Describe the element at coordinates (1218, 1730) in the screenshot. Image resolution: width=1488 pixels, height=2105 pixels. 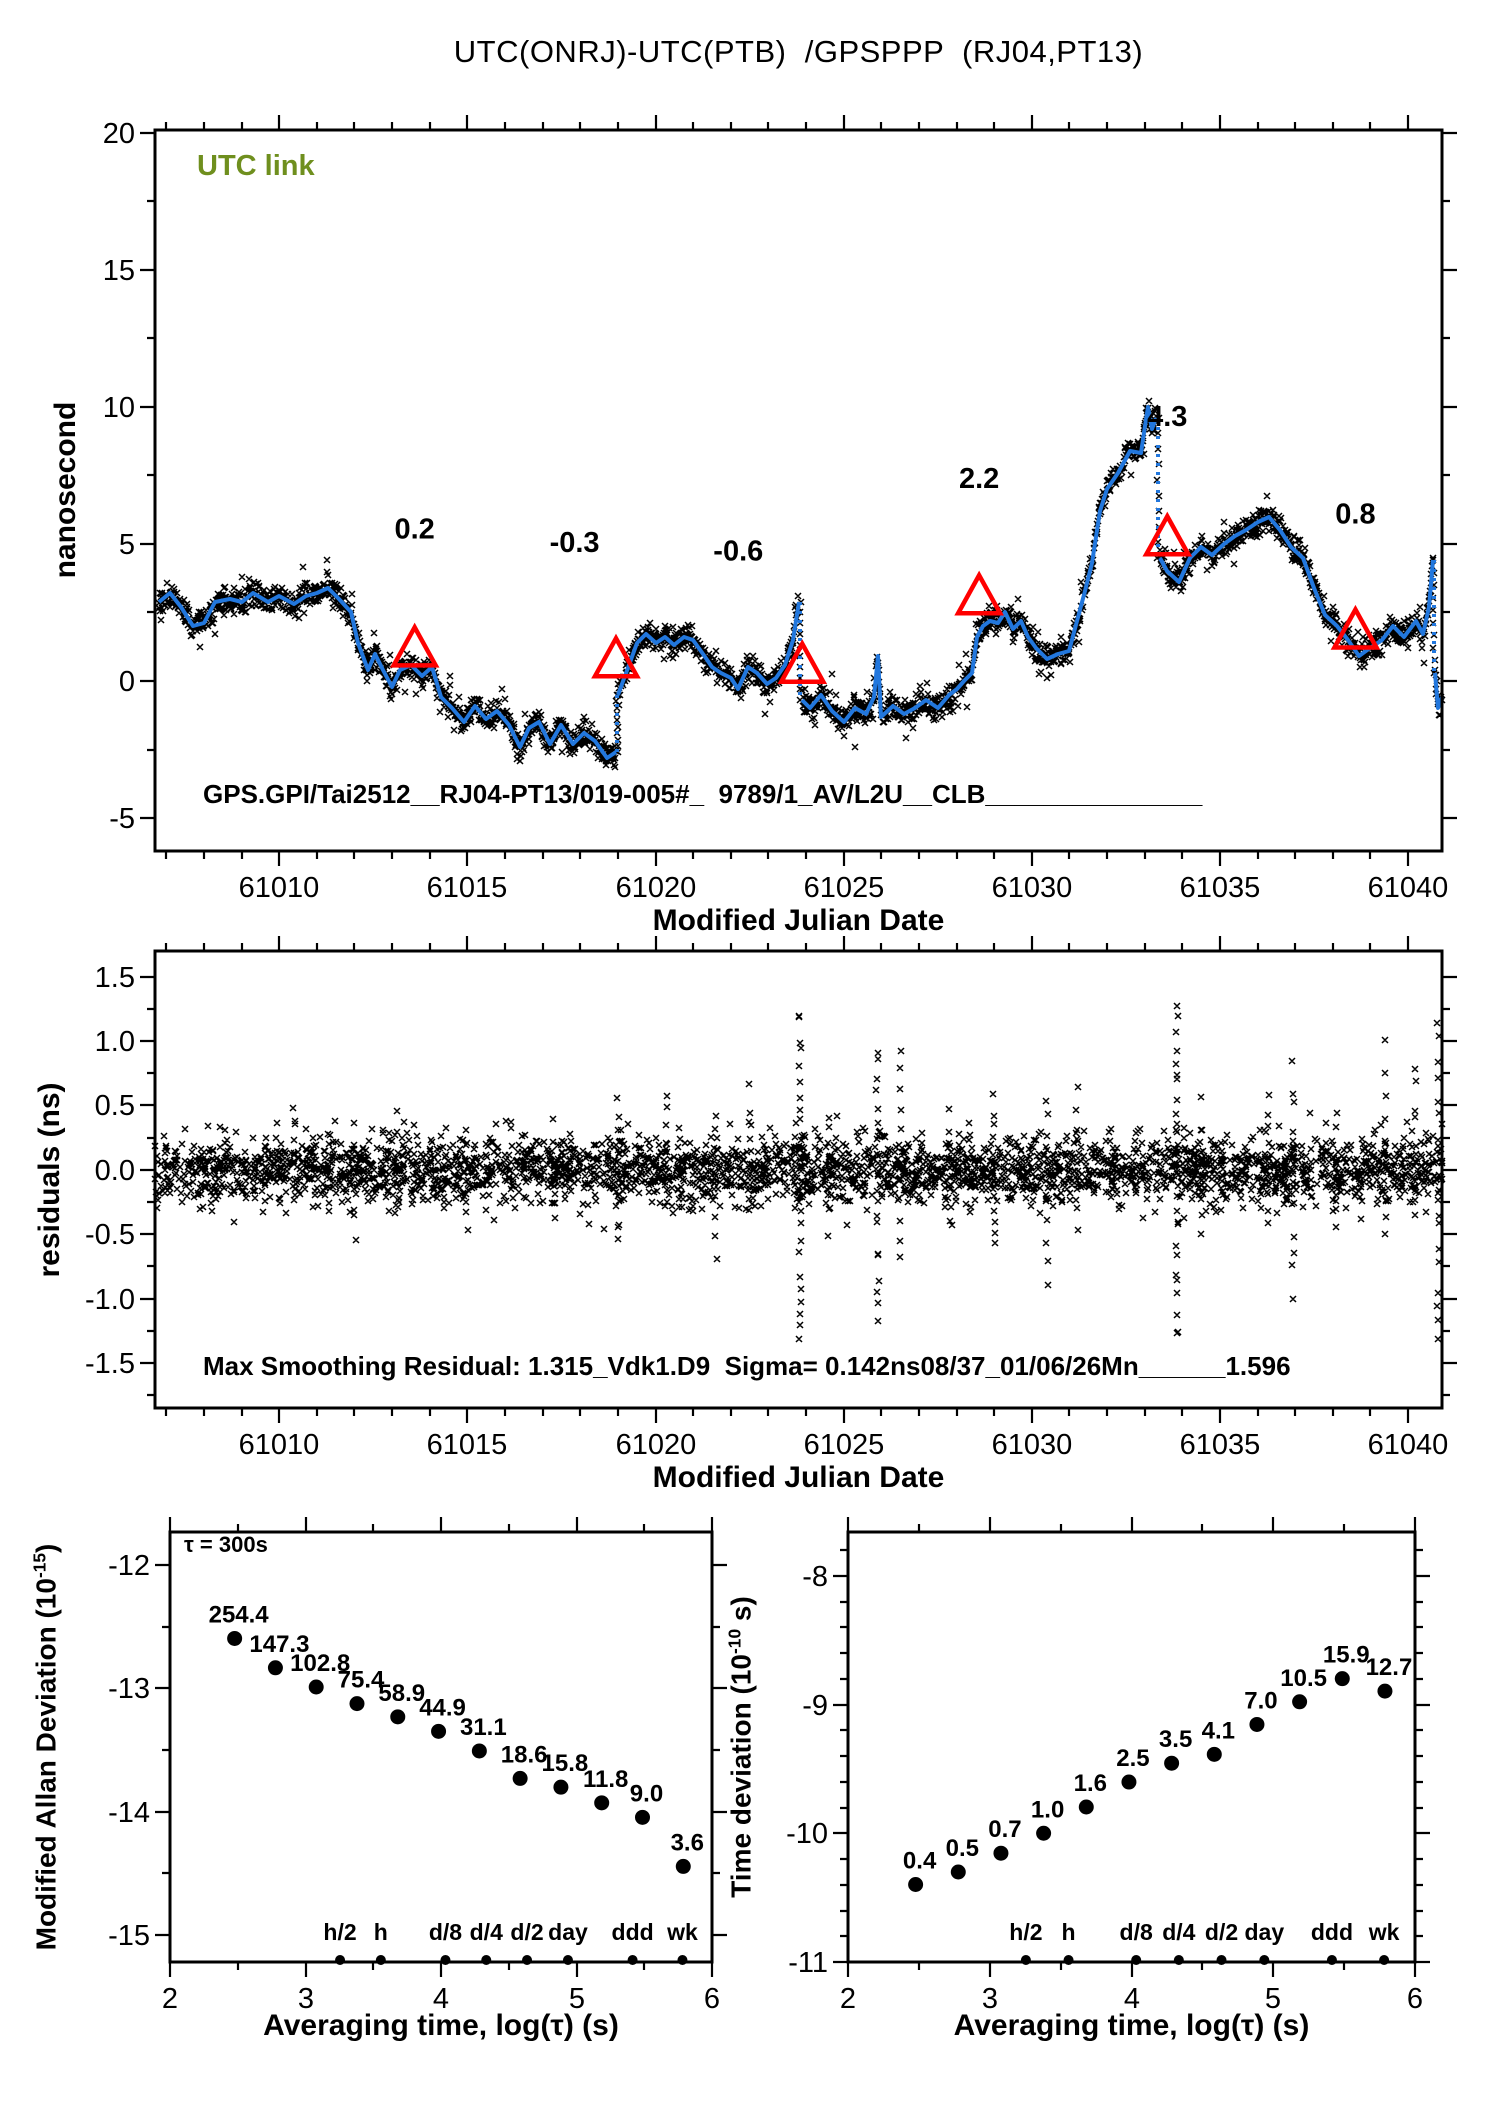
I see `deviation-value-label: 4.1` at that location.